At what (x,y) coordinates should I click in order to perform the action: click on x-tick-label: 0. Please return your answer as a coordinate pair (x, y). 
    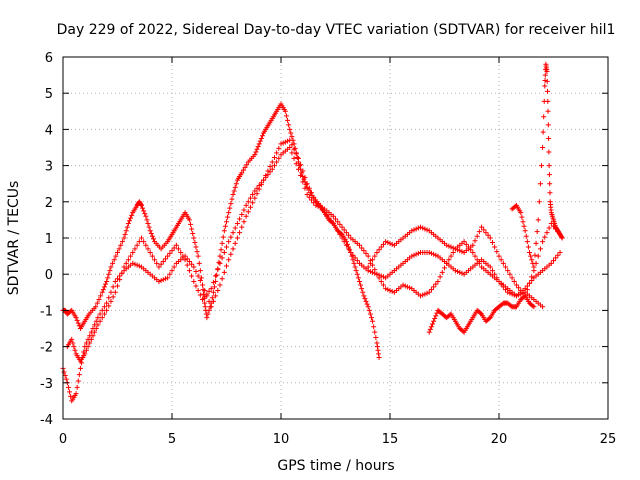
    Looking at the image, I should click on (63, 439).